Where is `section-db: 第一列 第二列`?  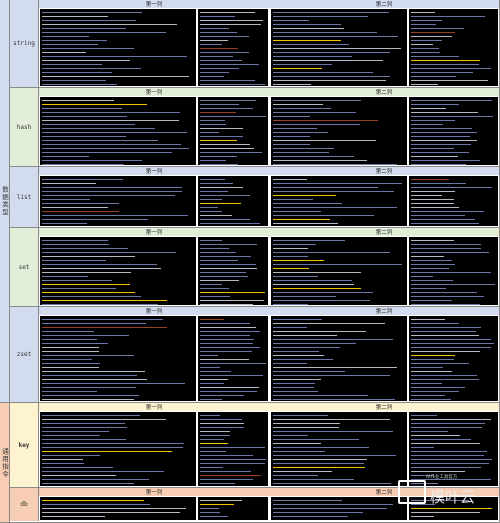 section-db: 第一列 第二列 is located at coordinates (269, 504).